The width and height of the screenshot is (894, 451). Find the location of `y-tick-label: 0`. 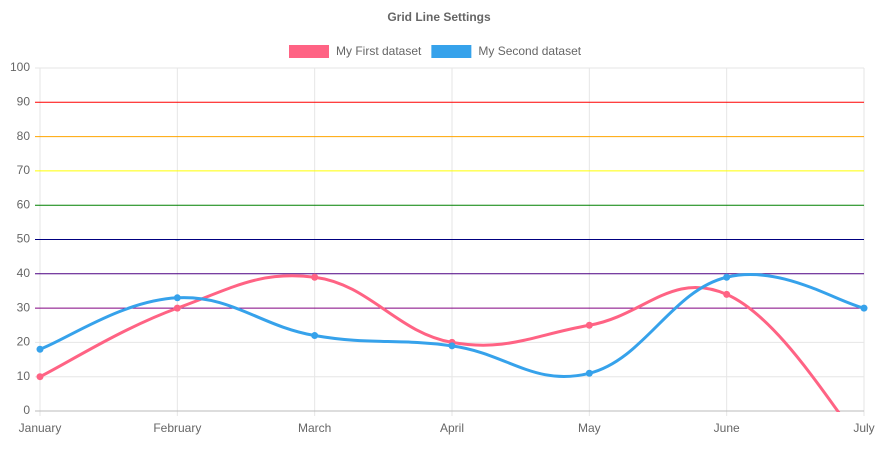

y-tick-label: 0 is located at coordinates (26, 410).